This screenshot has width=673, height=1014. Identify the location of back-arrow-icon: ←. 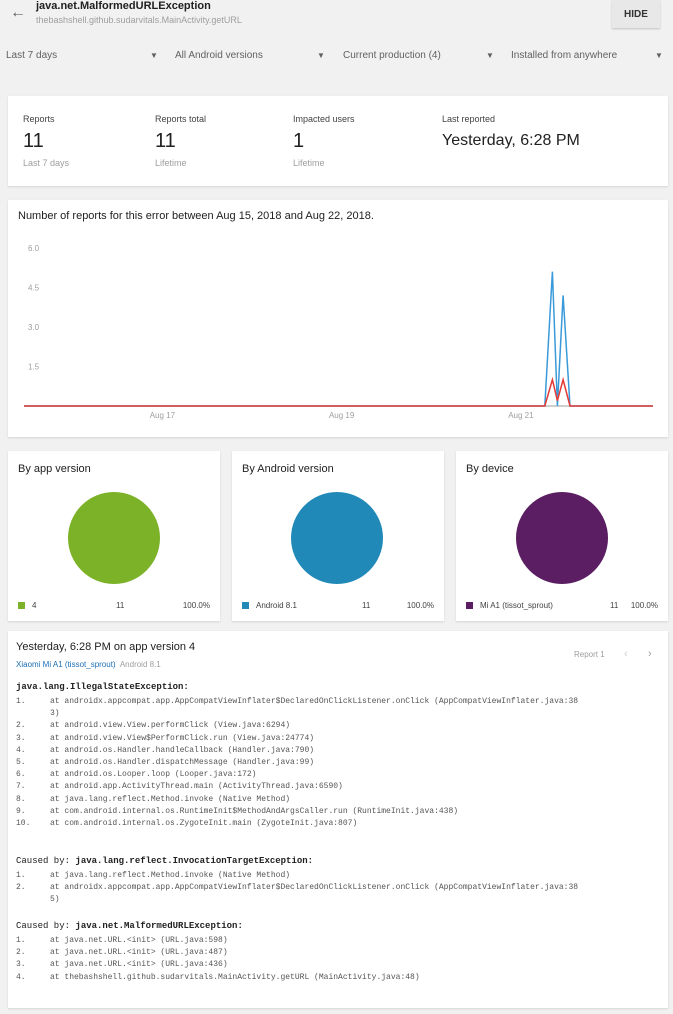
(18, 12).